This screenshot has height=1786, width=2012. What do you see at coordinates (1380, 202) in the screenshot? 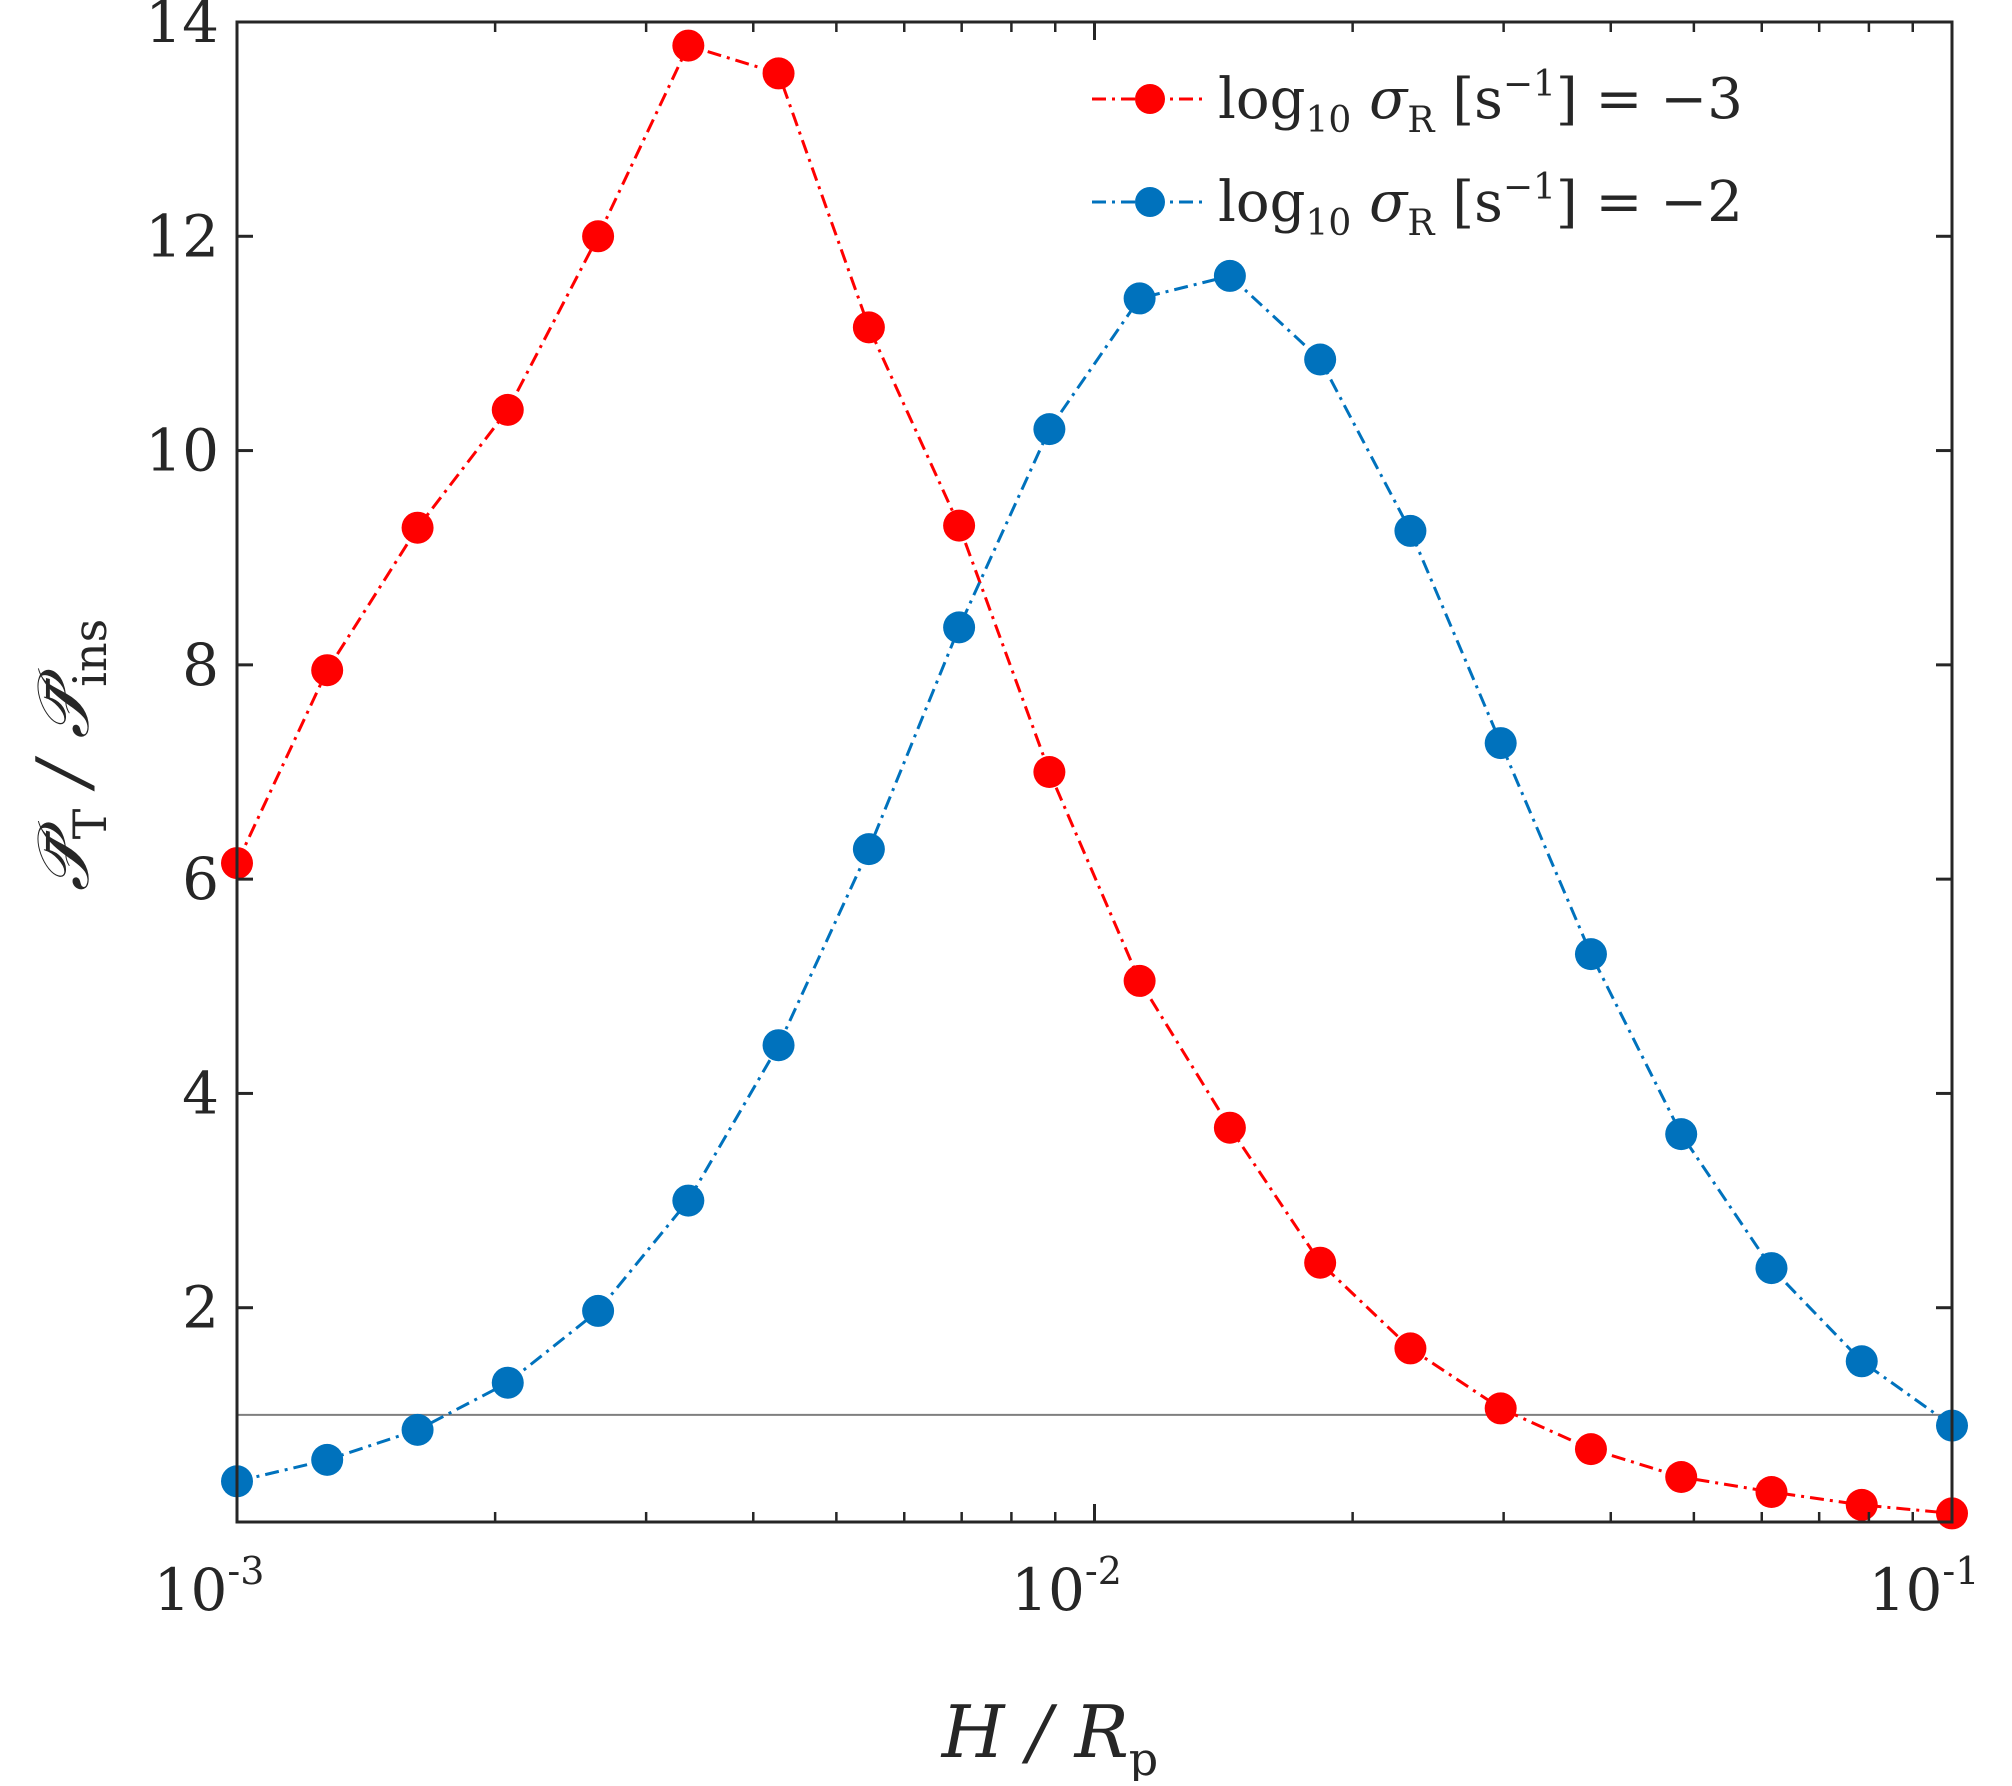
I see `legend-2-mid: σ` at bounding box center [1380, 202].